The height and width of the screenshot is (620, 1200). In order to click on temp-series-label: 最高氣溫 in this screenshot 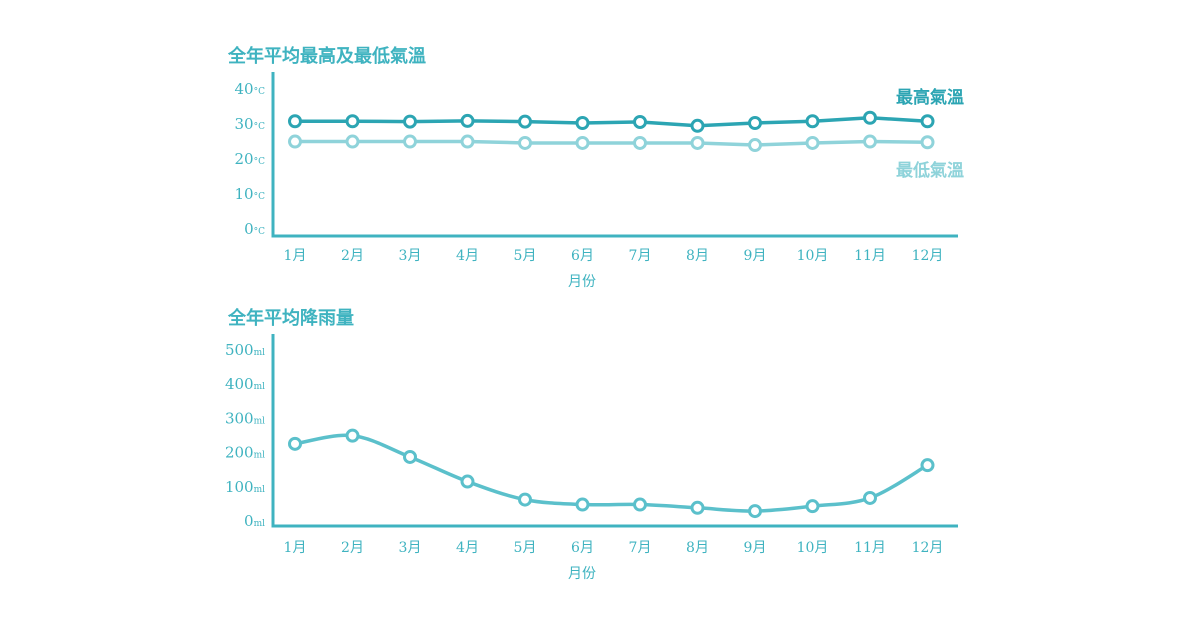, I will do `click(930, 97)`.